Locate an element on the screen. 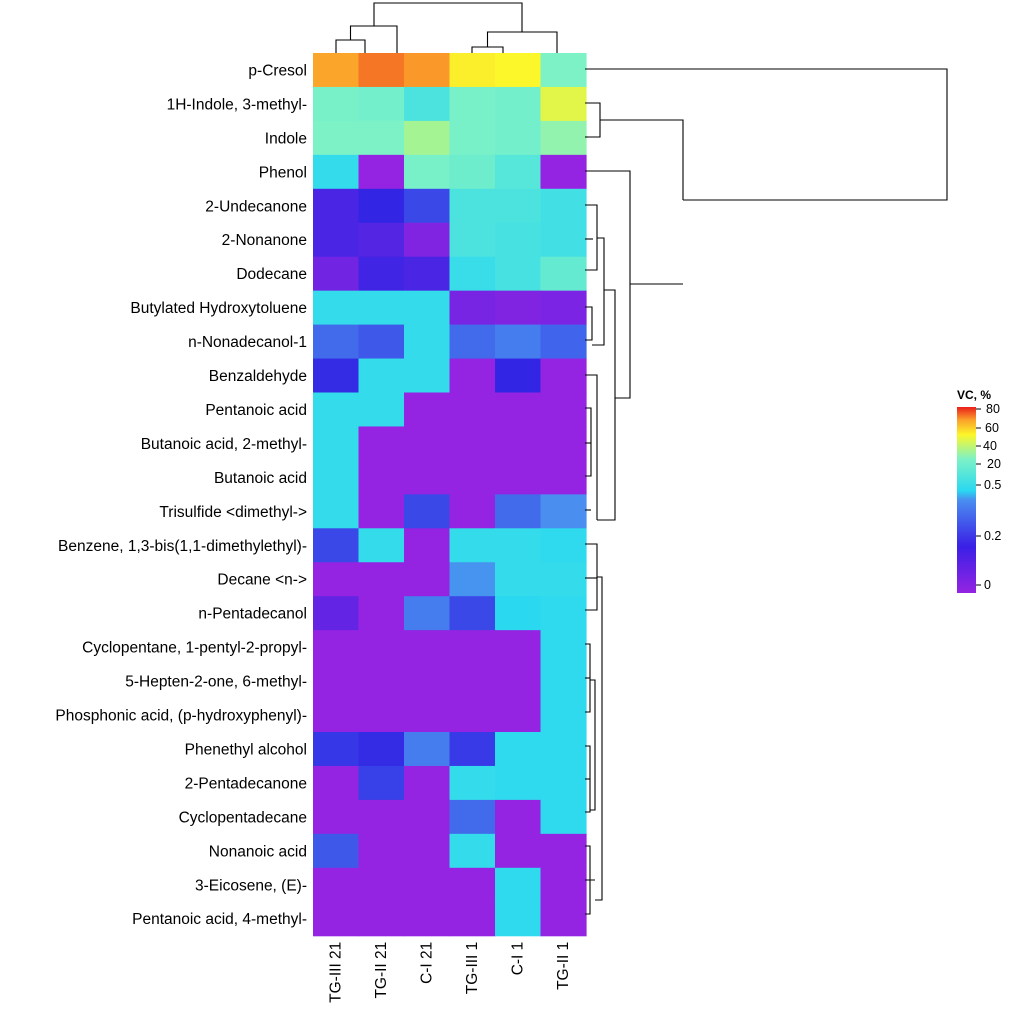 This screenshot has width=1021, height=1011. column-label: TG-III 21 is located at coordinates (336, 972).